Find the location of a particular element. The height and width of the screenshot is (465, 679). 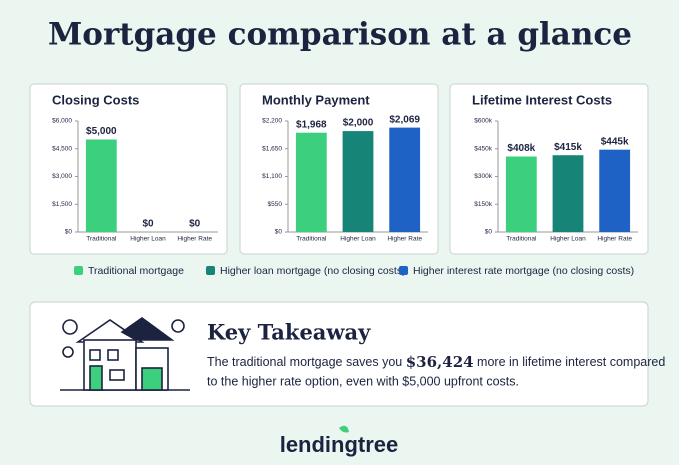

y-tick-label: $1,650 is located at coordinates (272, 148).